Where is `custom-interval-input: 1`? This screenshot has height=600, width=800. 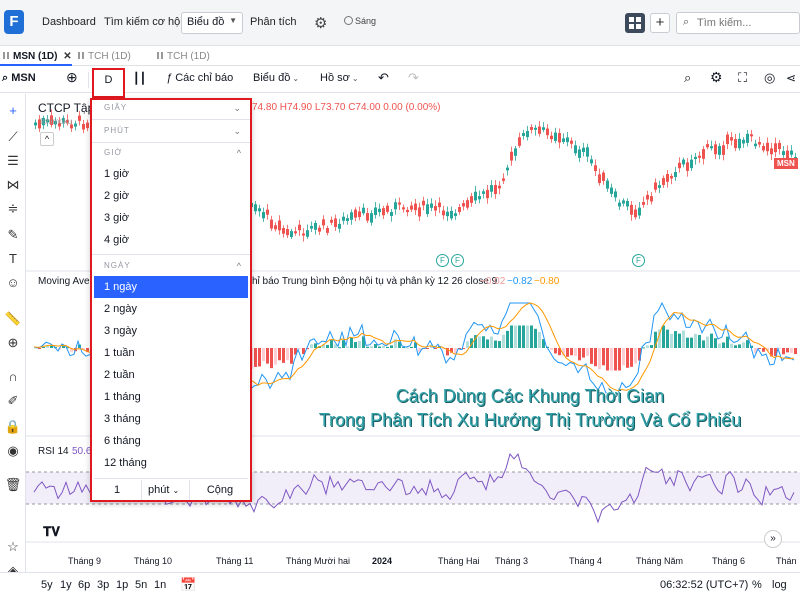
custom-interval-input: 1 is located at coordinates (118, 490).